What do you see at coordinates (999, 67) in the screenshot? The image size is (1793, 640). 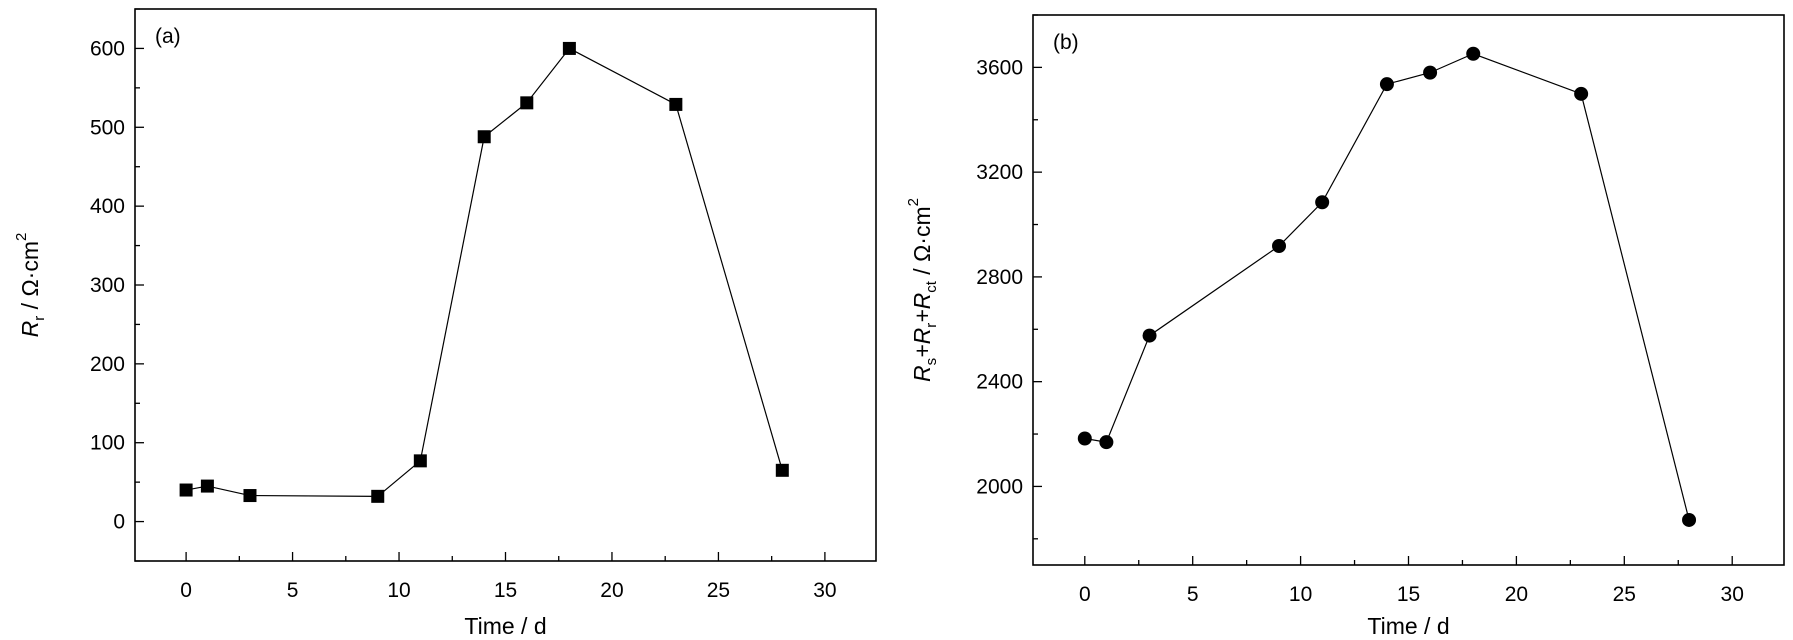 I see `y-tick-label: 3600` at bounding box center [999, 67].